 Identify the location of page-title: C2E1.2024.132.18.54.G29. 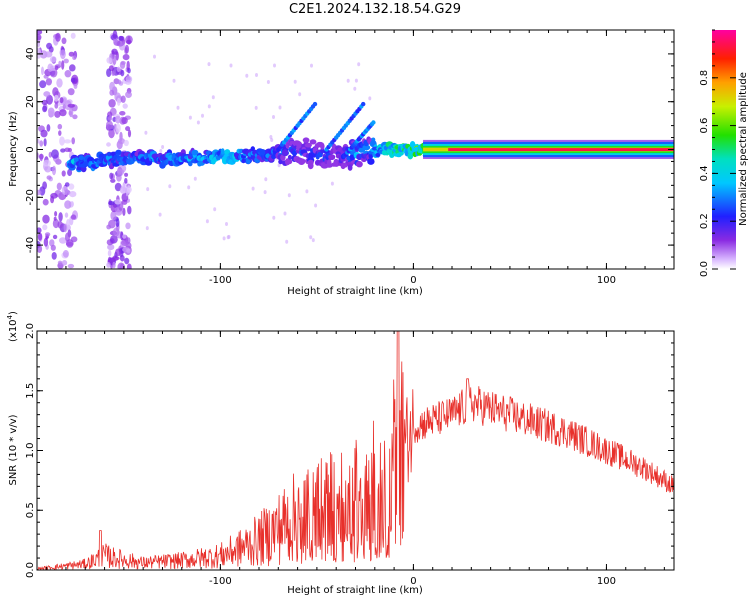
(375, 9).